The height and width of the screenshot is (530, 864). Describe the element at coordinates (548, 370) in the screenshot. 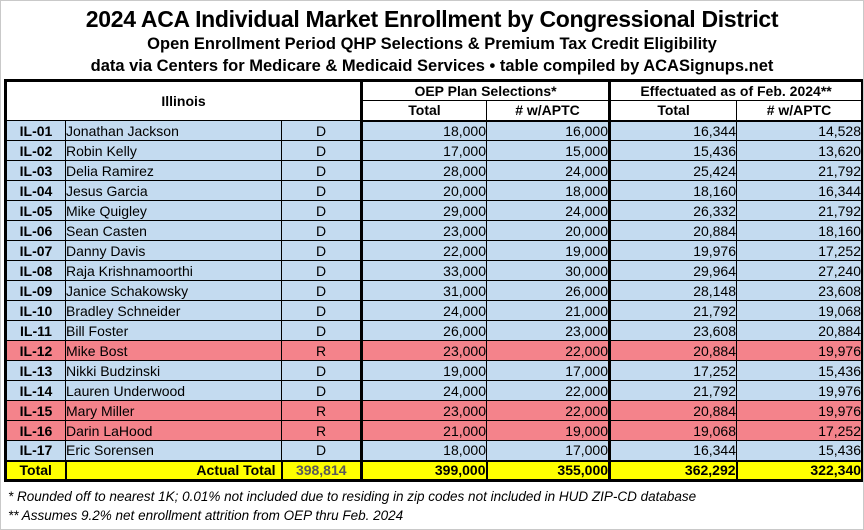

I see `oep-aptc-cell: 17,000` at that location.